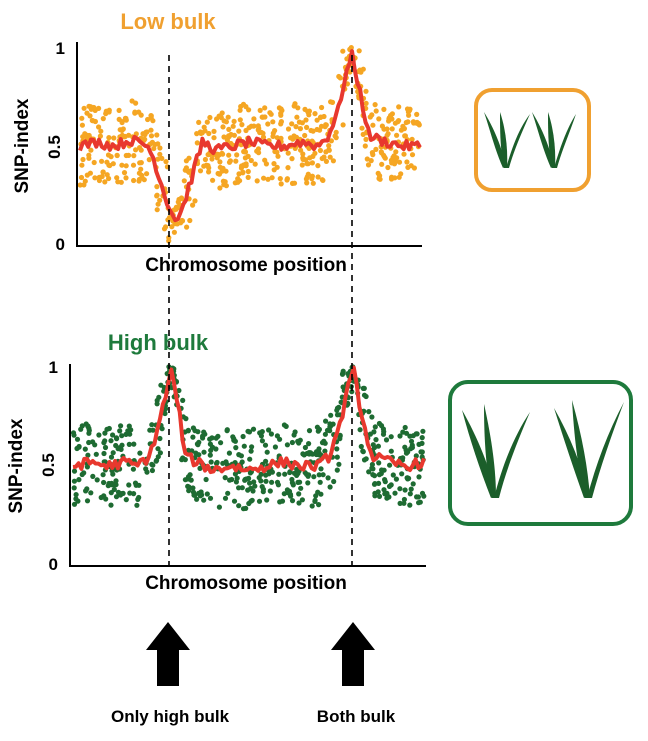 The height and width of the screenshot is (741, 648). I want to click on low-bulk-points, so click(249, 144).